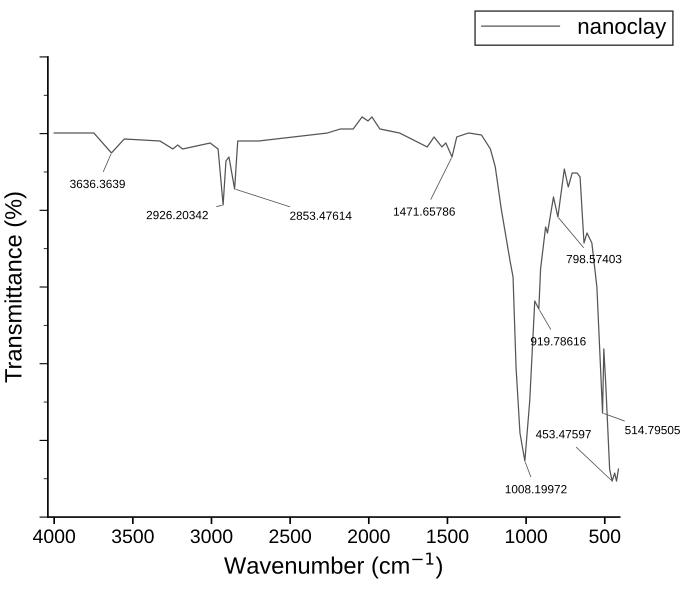 The height and width of the screenshot is (593, 684). Describe the element at coordinates (54, 536) in the screenshot. I see `x-tick-label: 4000` at that location.